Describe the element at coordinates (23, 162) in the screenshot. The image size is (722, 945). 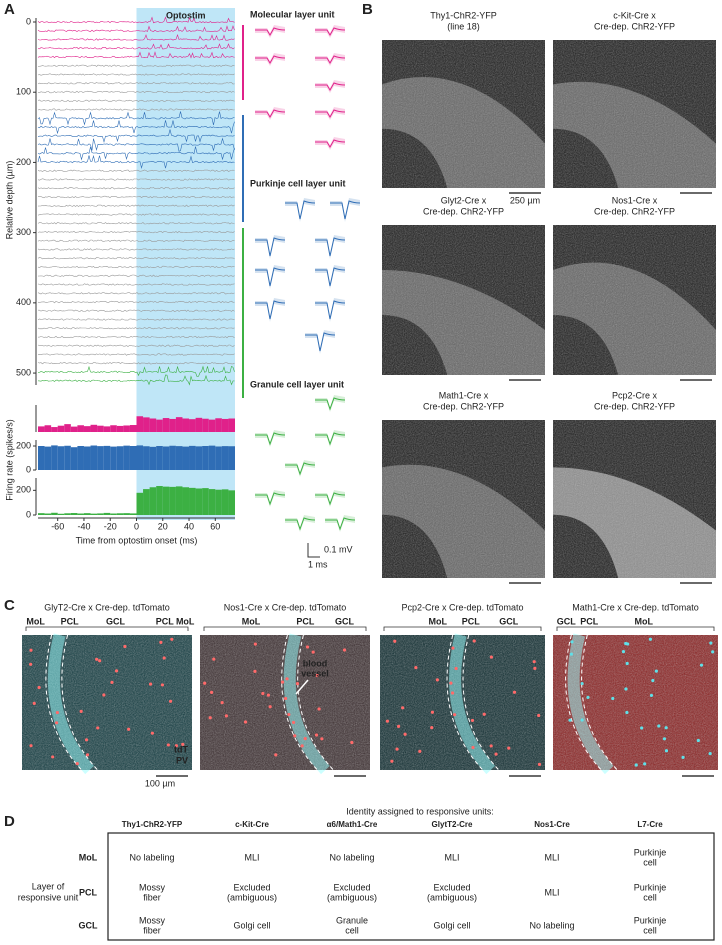
I see `depth-tick-label: 200` at that location.